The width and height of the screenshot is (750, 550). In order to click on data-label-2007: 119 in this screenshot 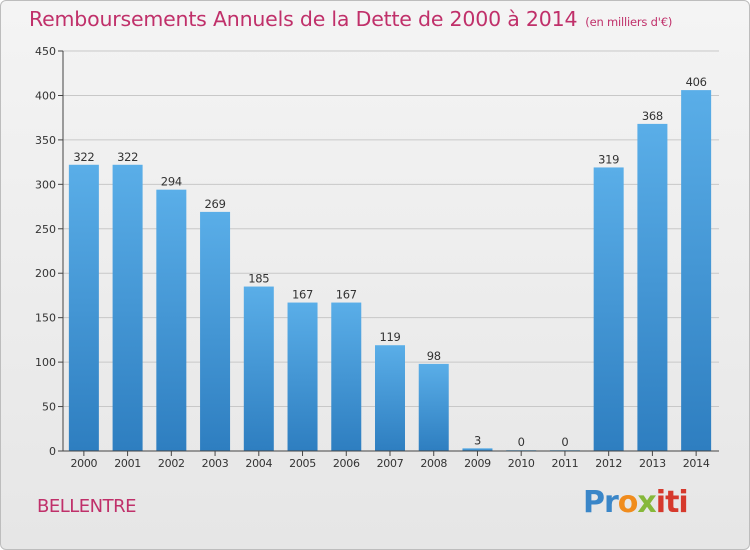, I will do `click(389, 337)`.